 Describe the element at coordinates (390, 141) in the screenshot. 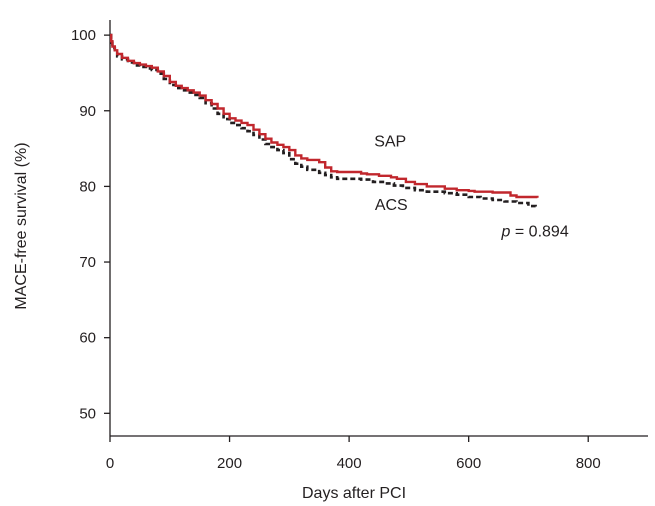

I see `series-label-sap: SAP` at that location.